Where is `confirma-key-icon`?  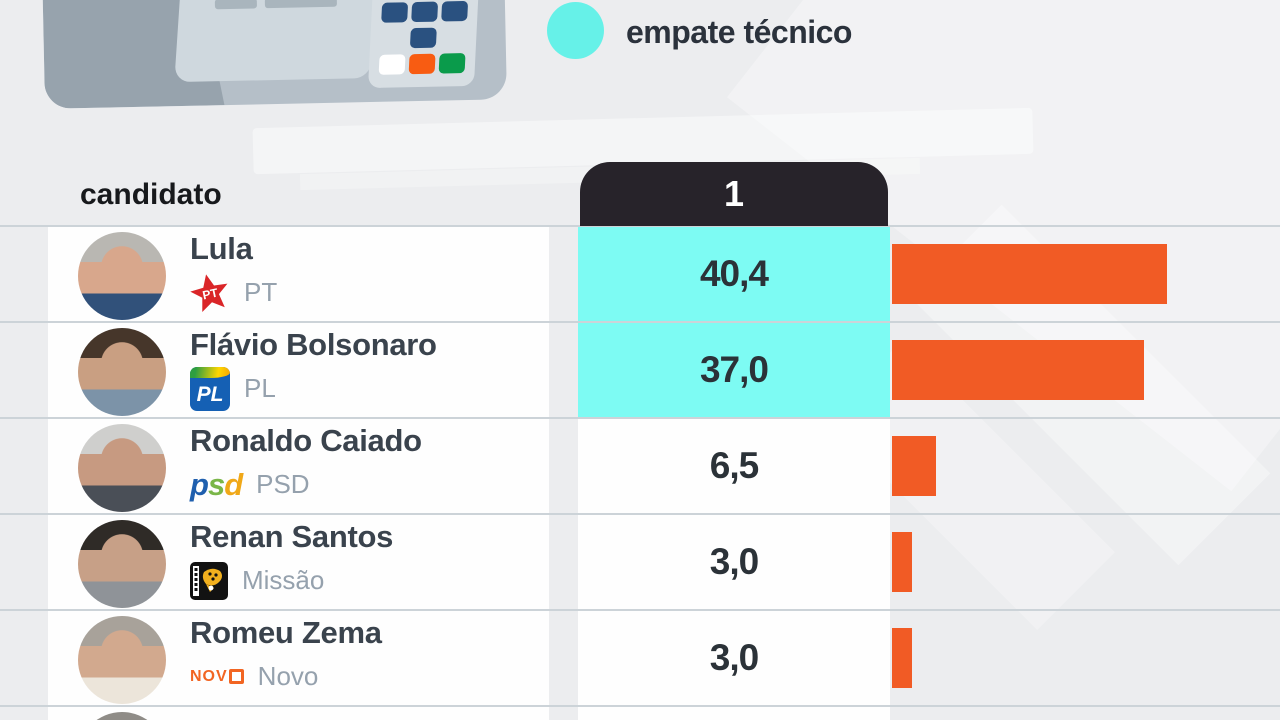 confirma-key-icon is located at coordinates (452, 63).